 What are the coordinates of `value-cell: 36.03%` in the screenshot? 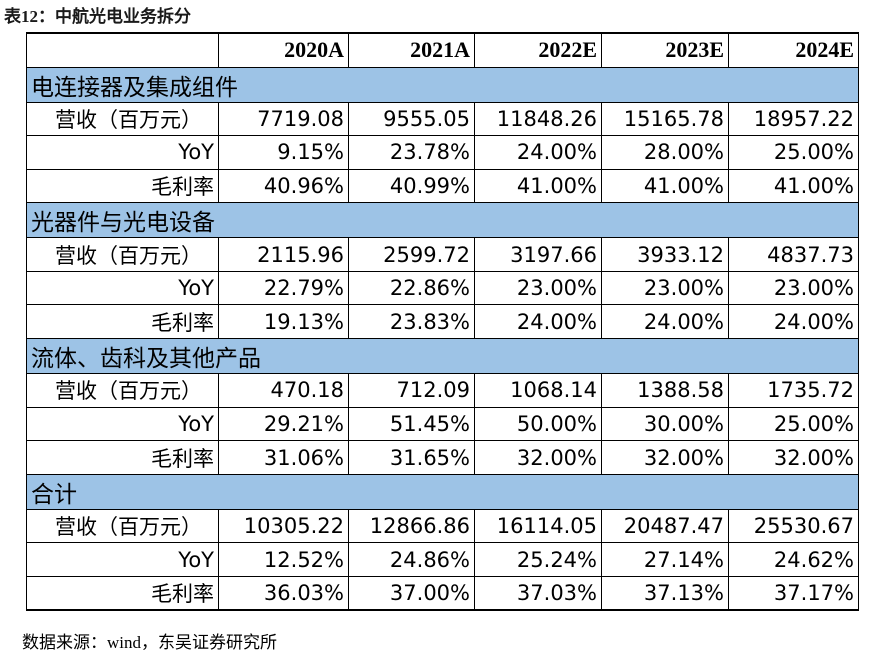 It's located at (283, 594).